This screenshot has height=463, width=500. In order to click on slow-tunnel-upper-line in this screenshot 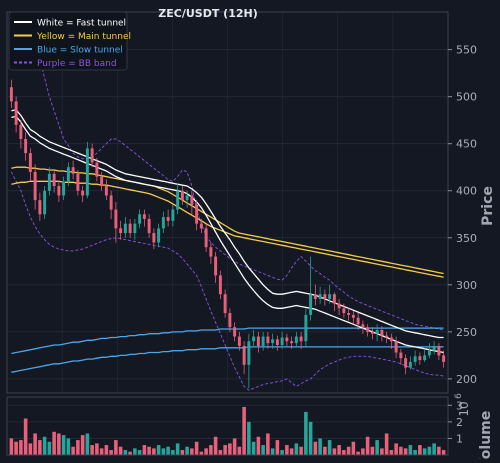, I will do `click(227, 341)`.